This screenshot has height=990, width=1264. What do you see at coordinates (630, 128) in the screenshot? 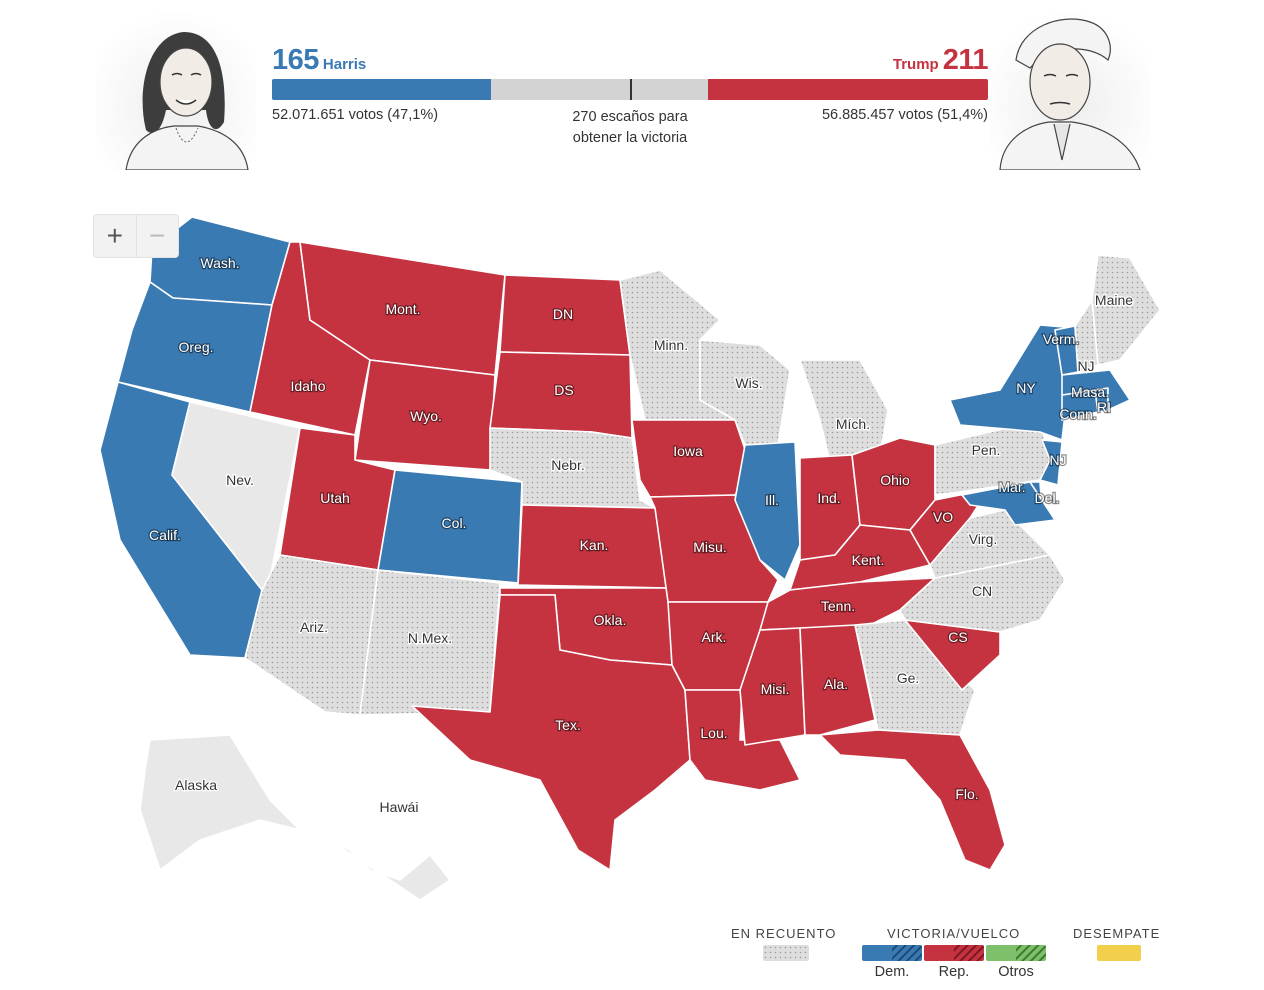
I see `threshold-label: 270 escaños para obtener la victoria` at bounding box center [630, 128].